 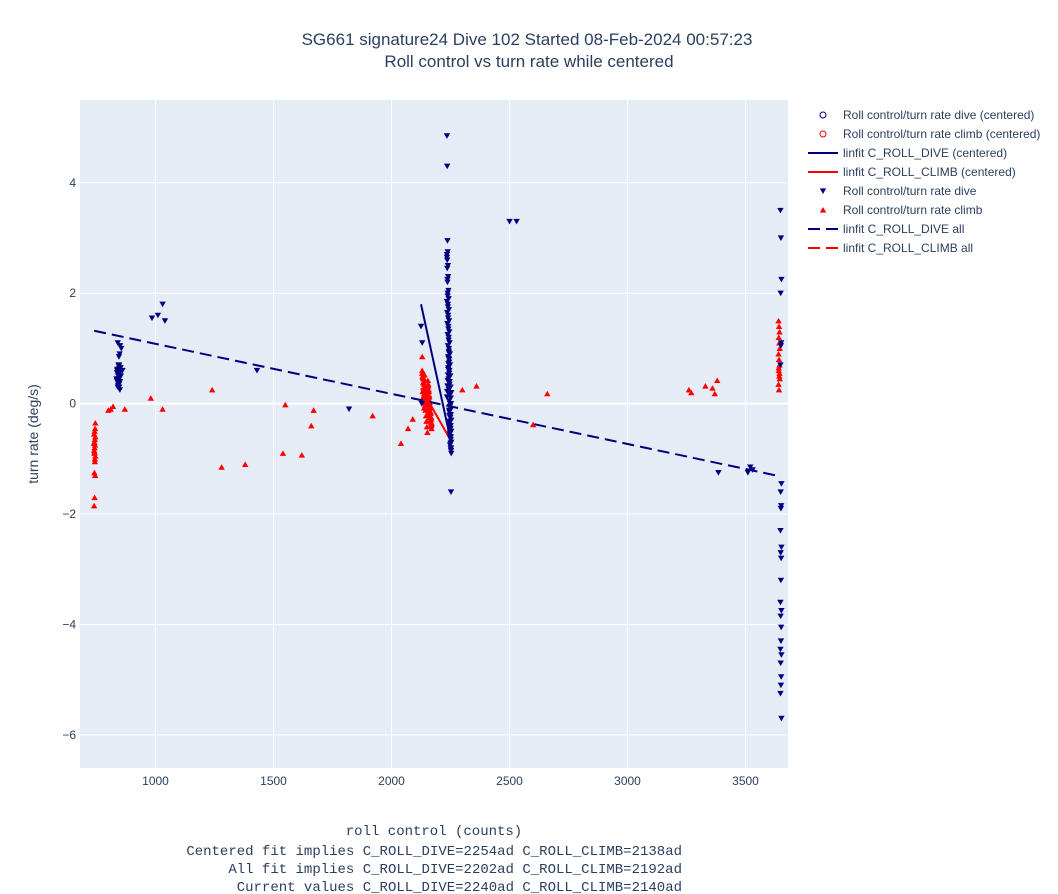 I want to click on legend-item: Roll control/turn rate dive (centered), so click(x=926, y=115).